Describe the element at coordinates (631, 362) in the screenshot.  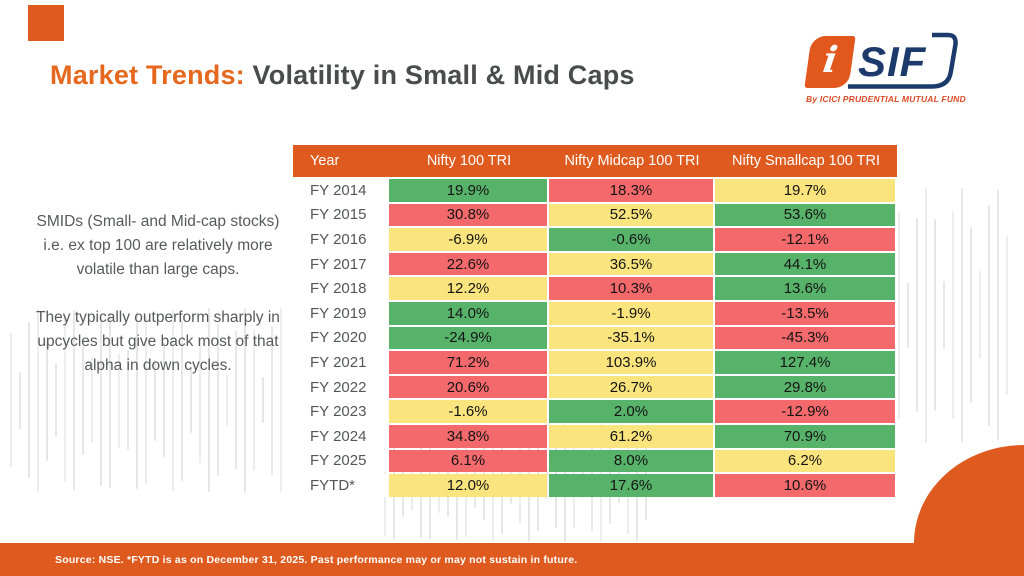
I see `value-cell: 103.9%` at that location.